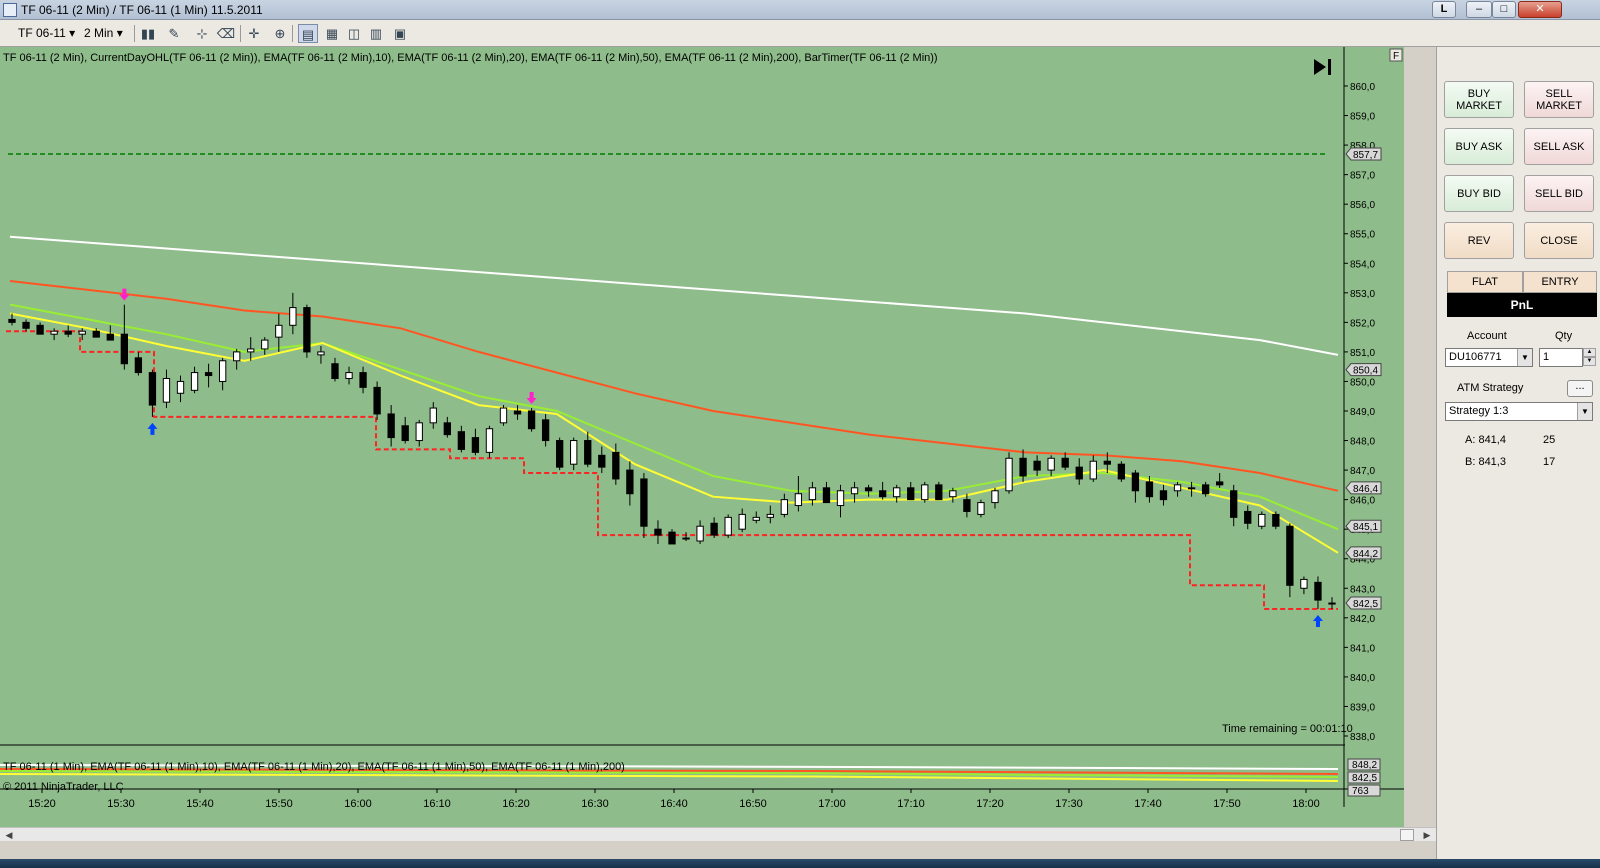 The image size is (1600, 868). I want to click on close-position-button: CLOSE, so click(1559, 240).